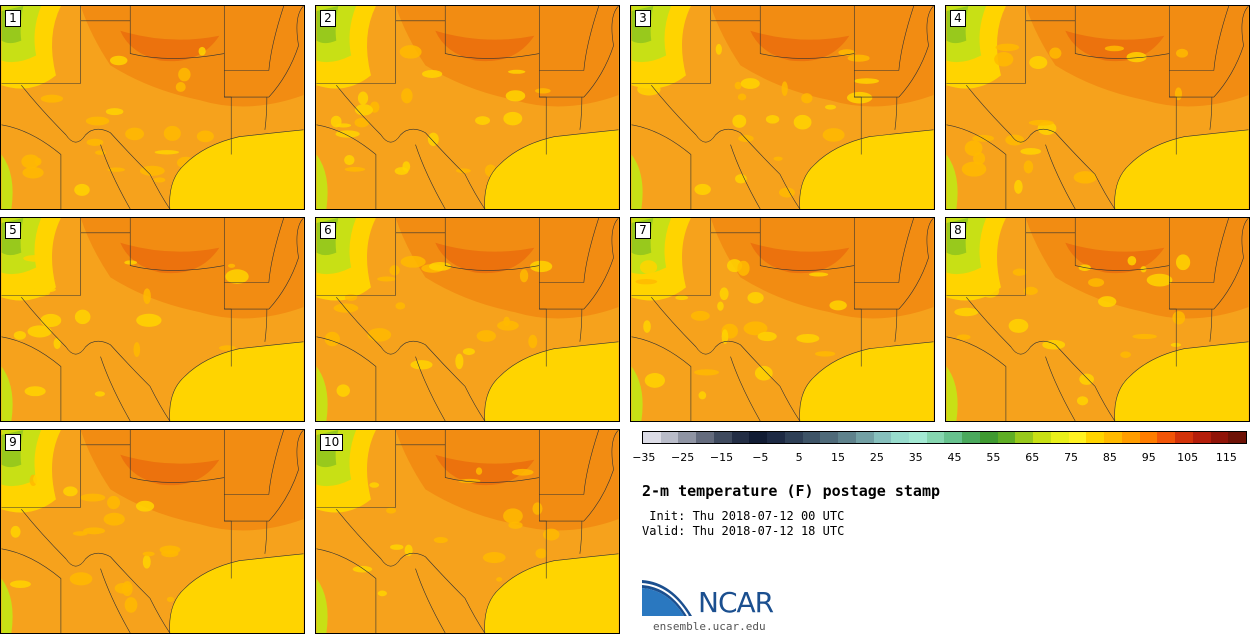 This screenshot has width=1260, height=635. I want to click on panel-number-label: 6, so click(328, 230).